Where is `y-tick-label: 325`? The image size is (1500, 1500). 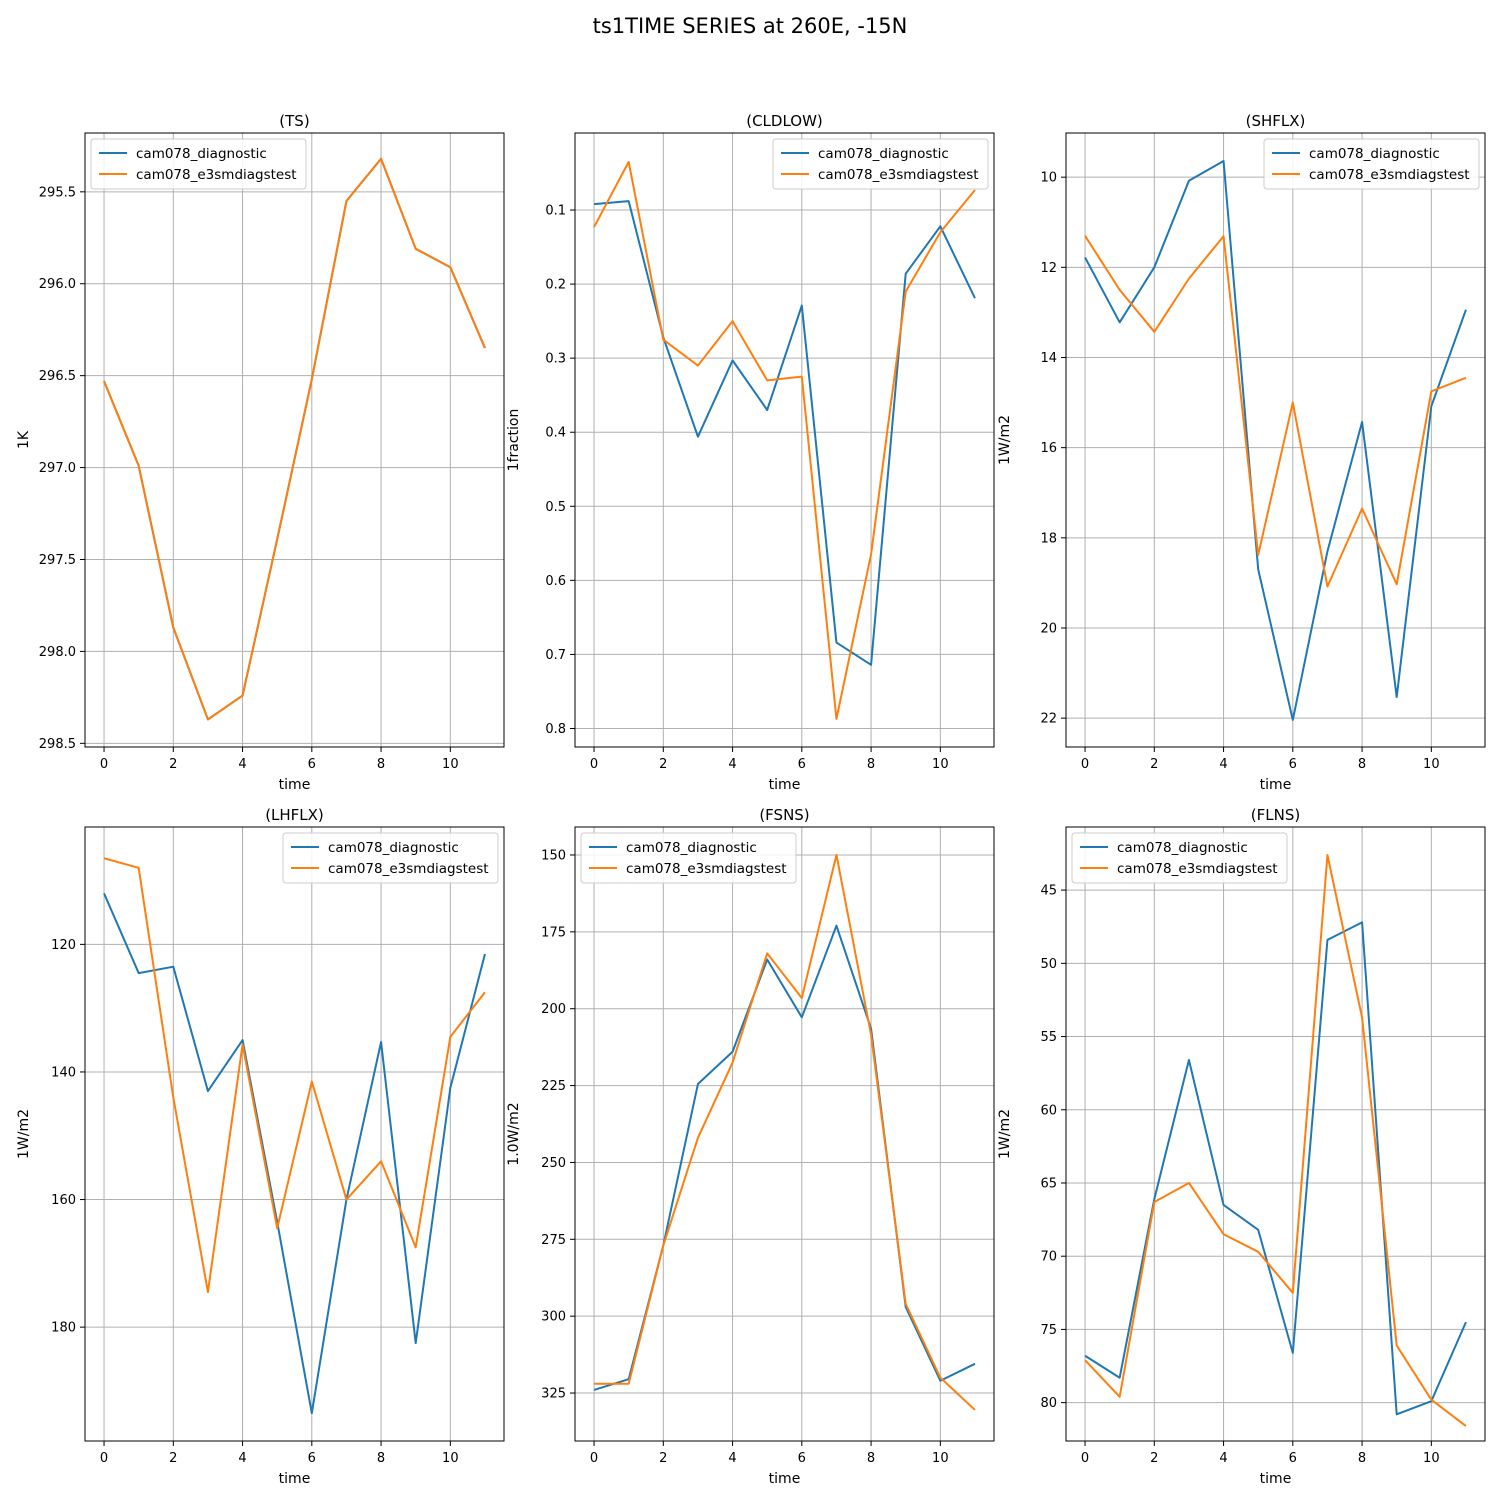 y-tick-label: 325 is located at coordinates (553, 1394).